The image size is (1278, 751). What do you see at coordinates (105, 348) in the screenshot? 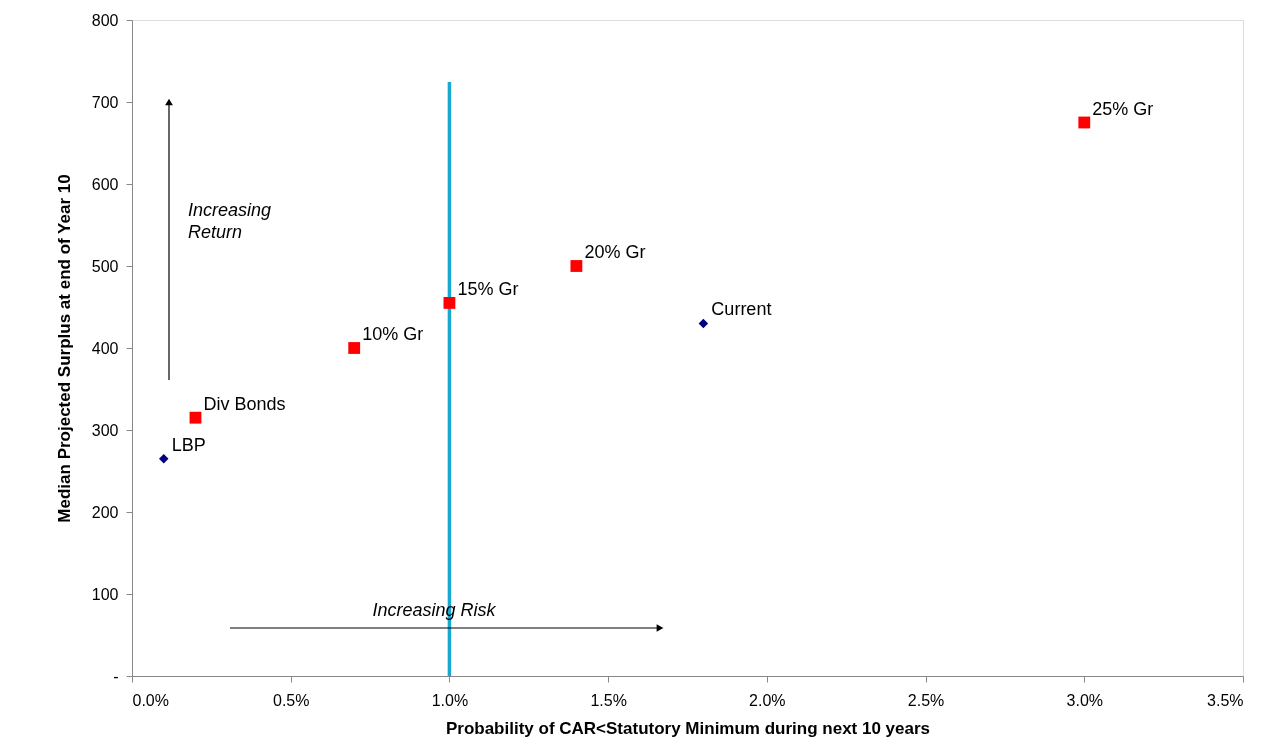
I see `y-tick-label: 400` at bounding box center [105, 348].